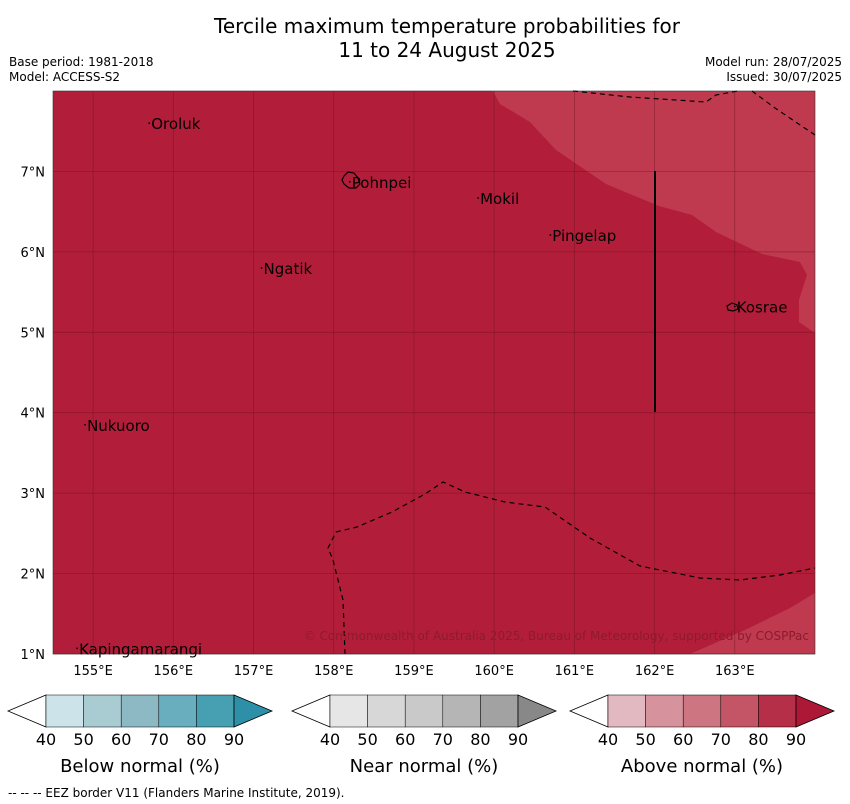 The height and width of the screenshot is (804, 850). What do you see at coordinates (33, 333) in the screenshot?
I see `lat-tick-label: 5°N` at bounding box center [33, 333].